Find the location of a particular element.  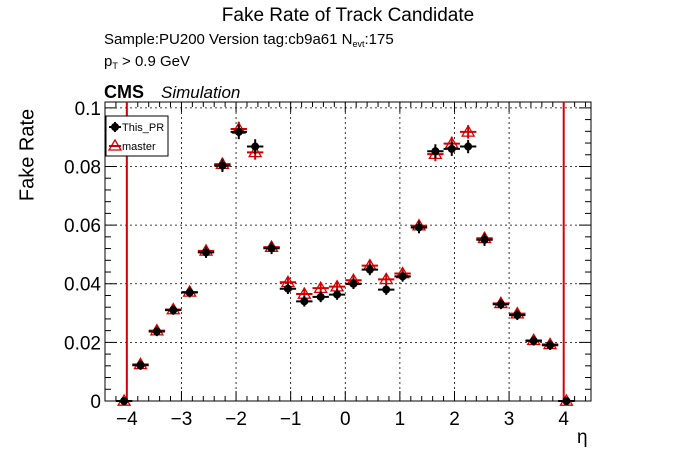

legend-label: This_PR is located at coordinates (143, 128).